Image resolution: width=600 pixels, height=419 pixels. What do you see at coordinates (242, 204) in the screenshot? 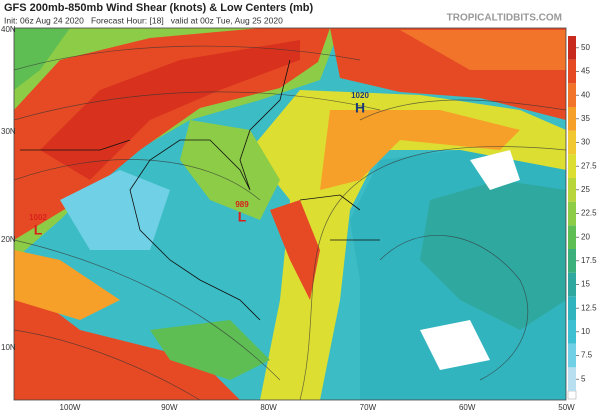
I see `pressure-value: 989` at bounding box center [242, 204].